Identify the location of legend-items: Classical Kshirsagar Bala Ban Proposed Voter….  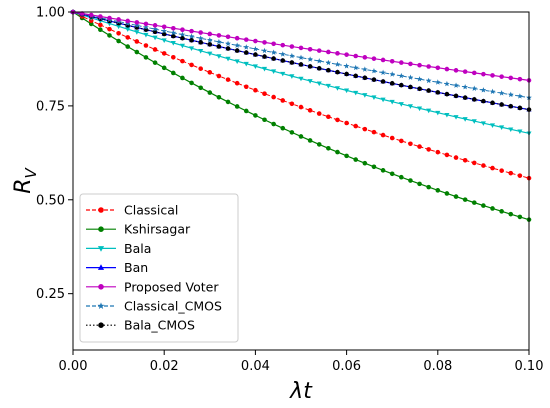
(154, 268).